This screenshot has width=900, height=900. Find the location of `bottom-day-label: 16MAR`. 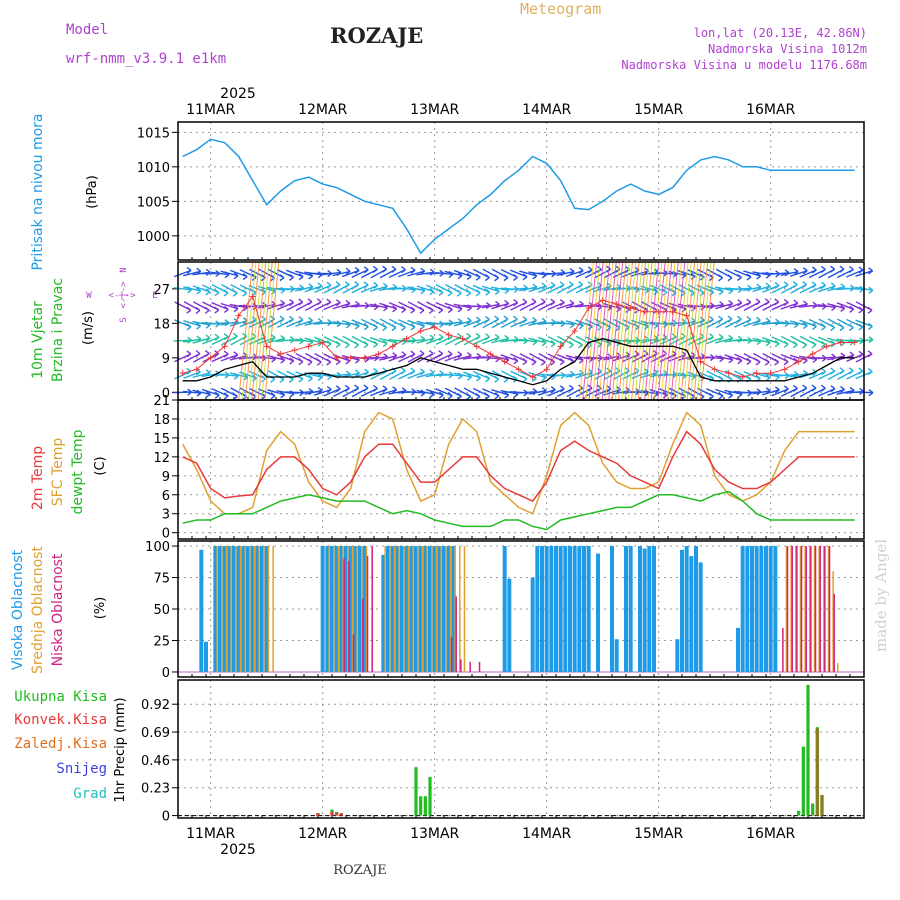

bottom-day-label: 16MAR is located at coordinates (770, 834).